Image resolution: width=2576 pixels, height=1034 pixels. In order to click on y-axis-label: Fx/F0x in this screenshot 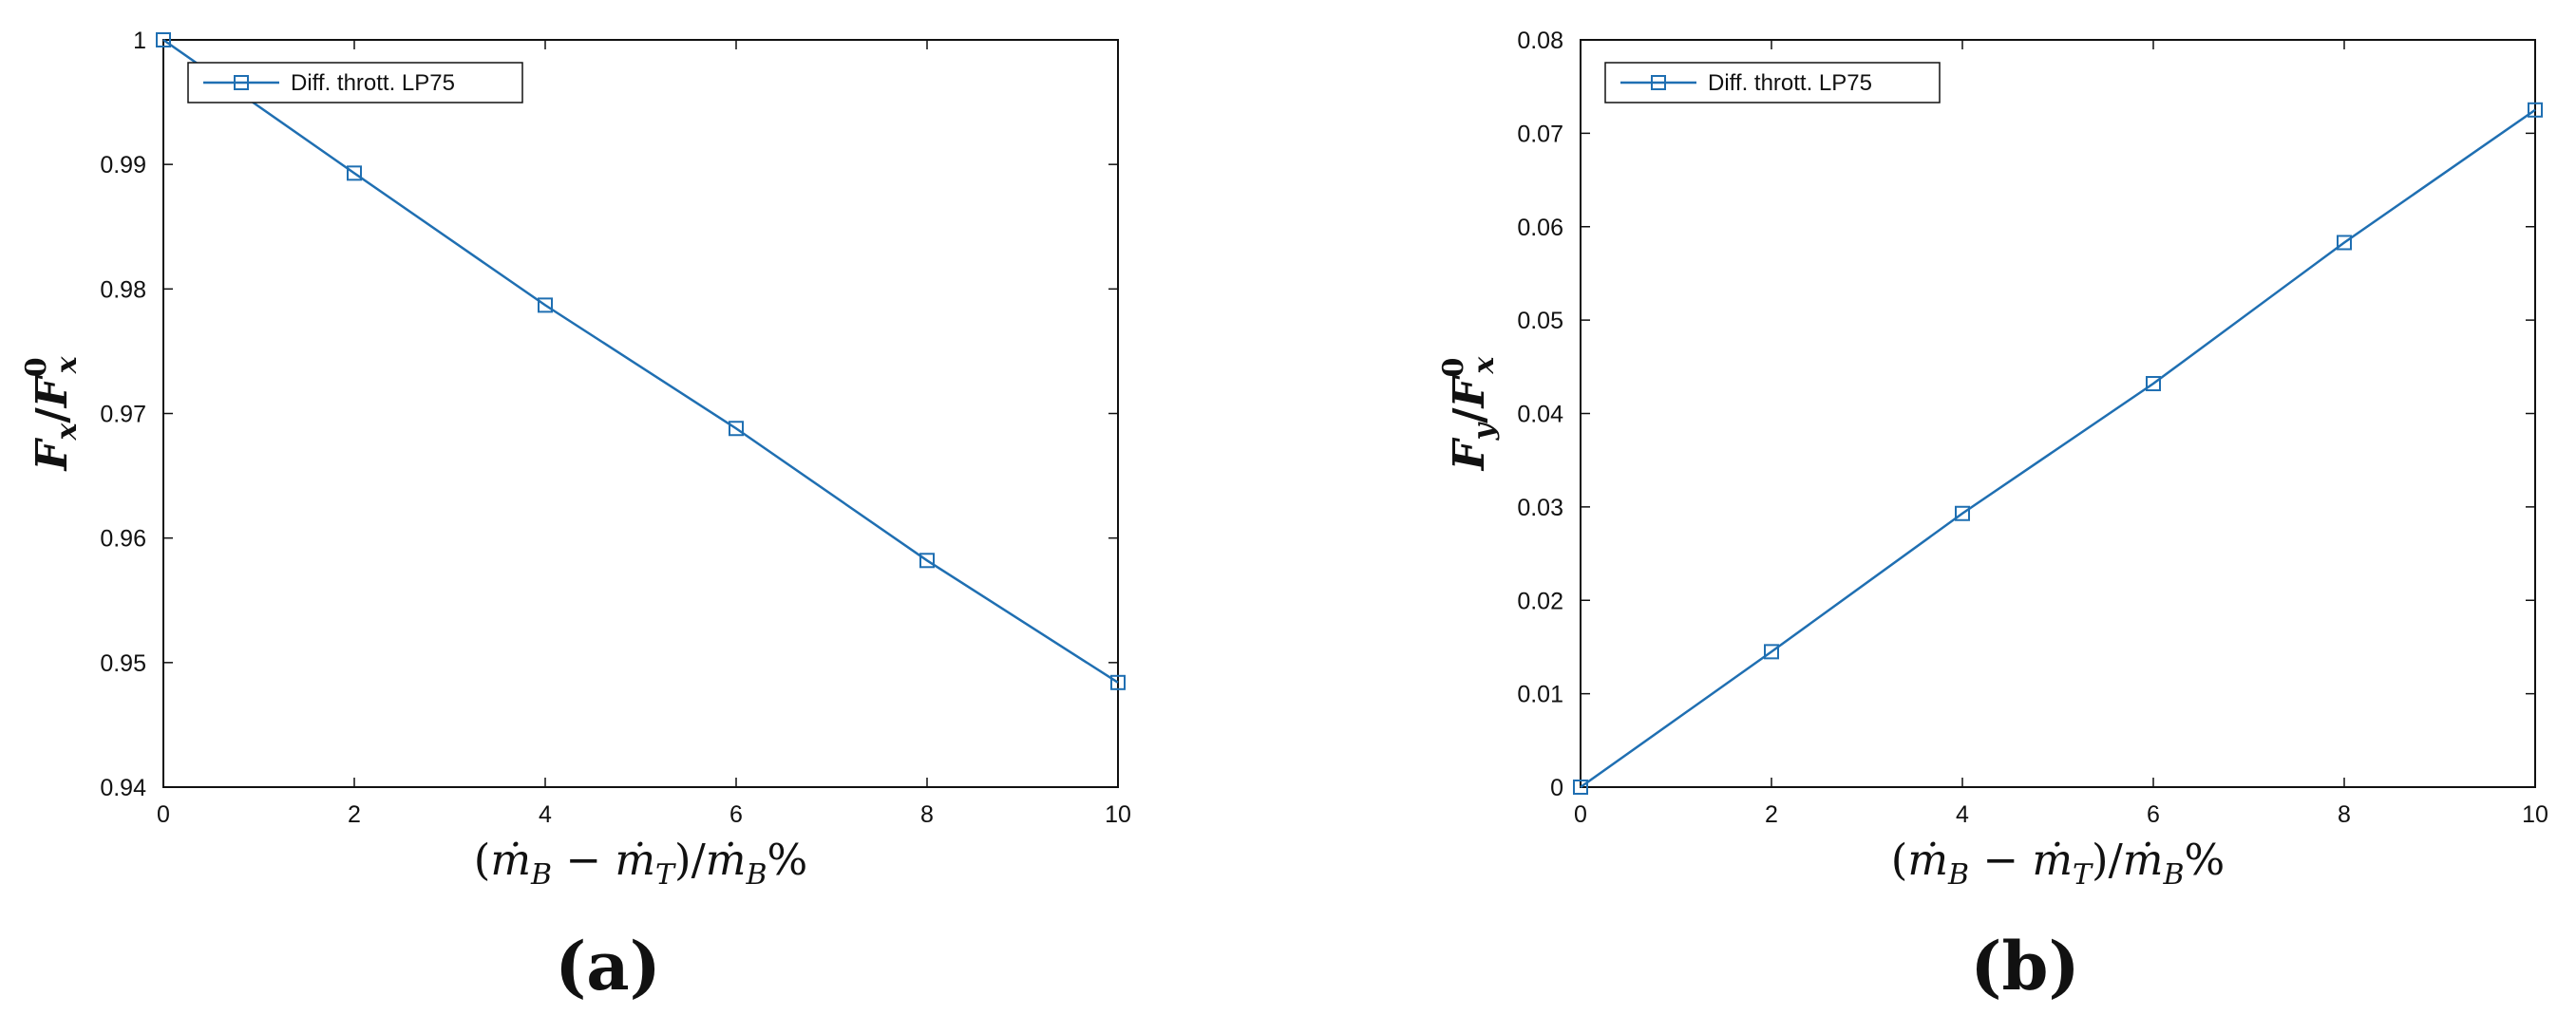, I will do `click(52, 413)`.